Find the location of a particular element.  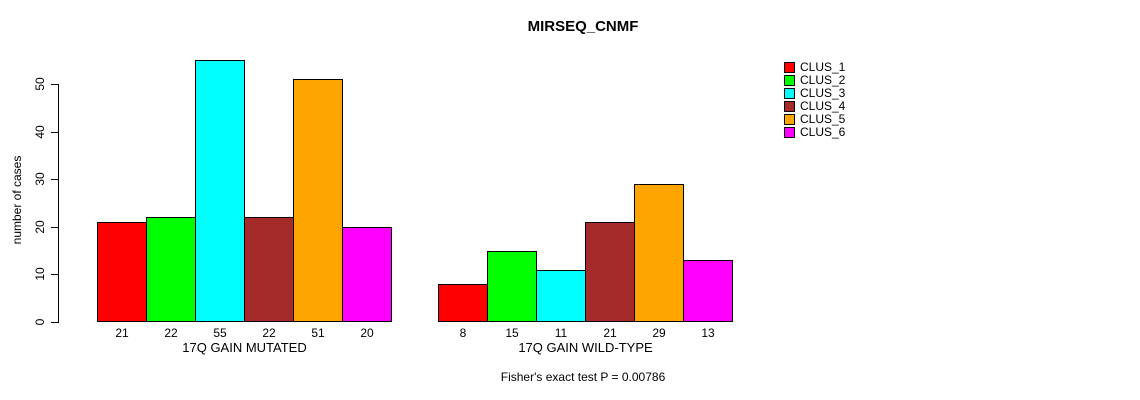

bar-value-label: 29 is located at coordinates (659, 333).